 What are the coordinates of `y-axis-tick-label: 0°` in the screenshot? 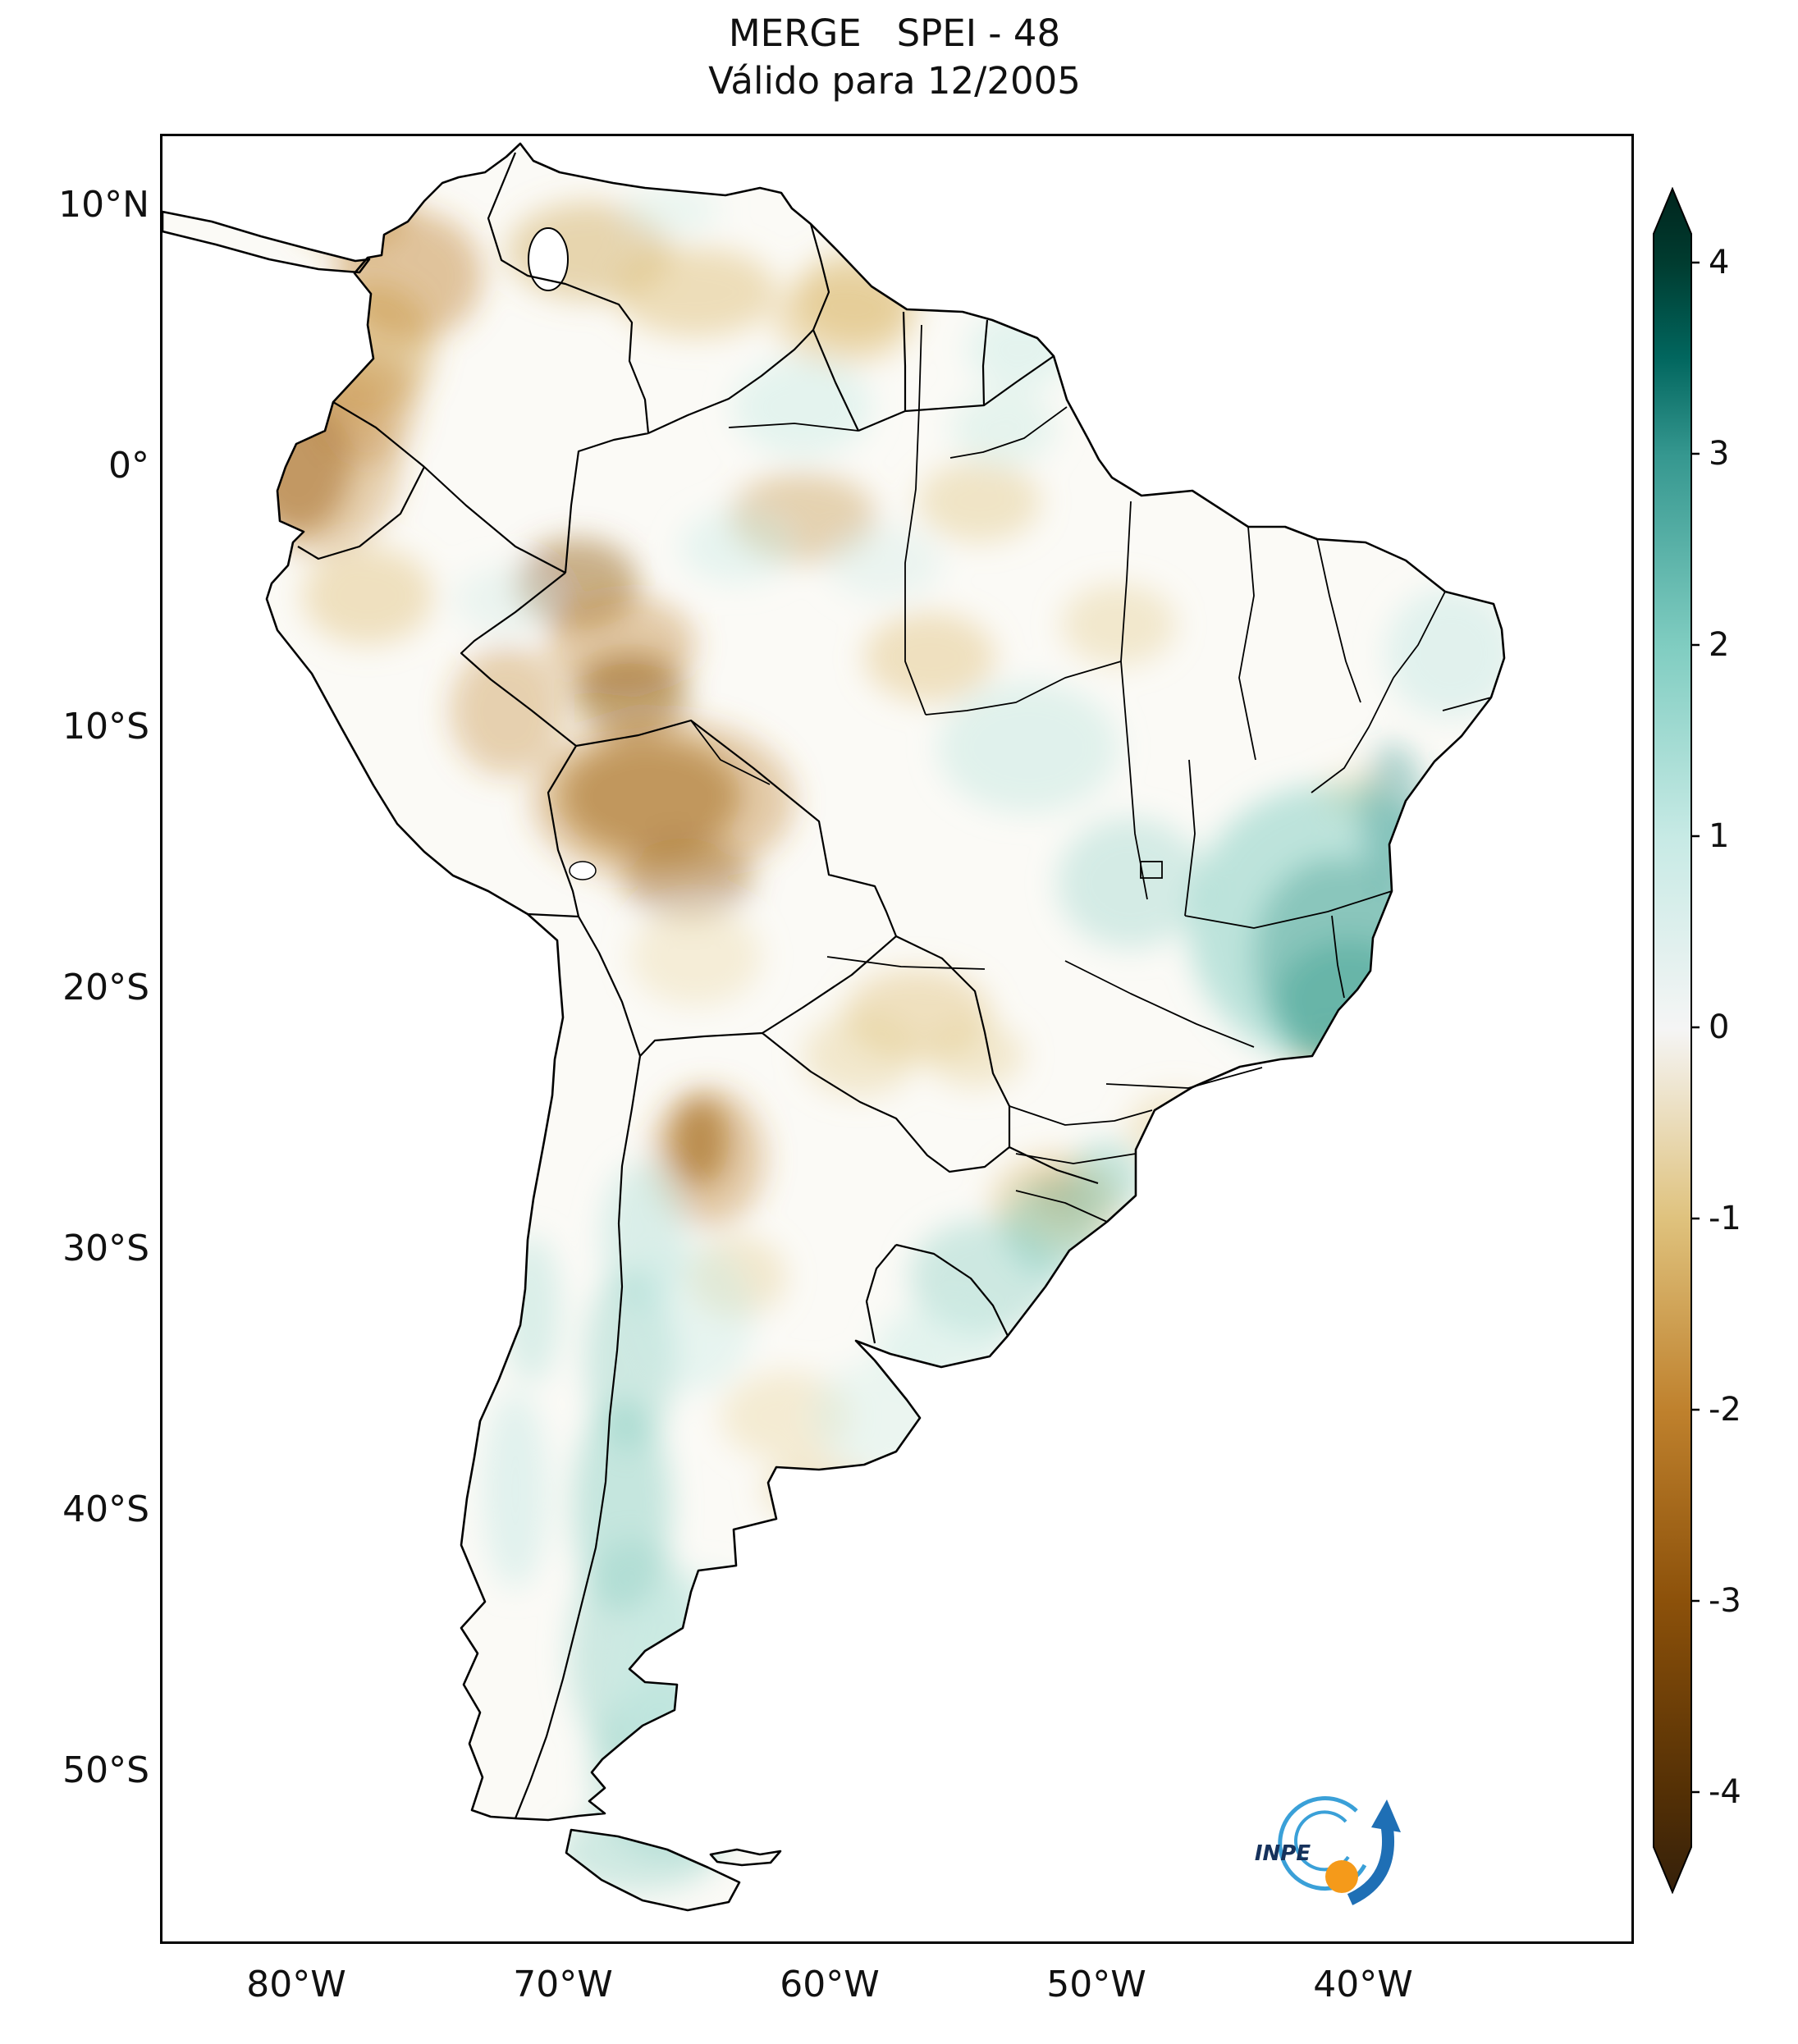 It's located at (128, 466).